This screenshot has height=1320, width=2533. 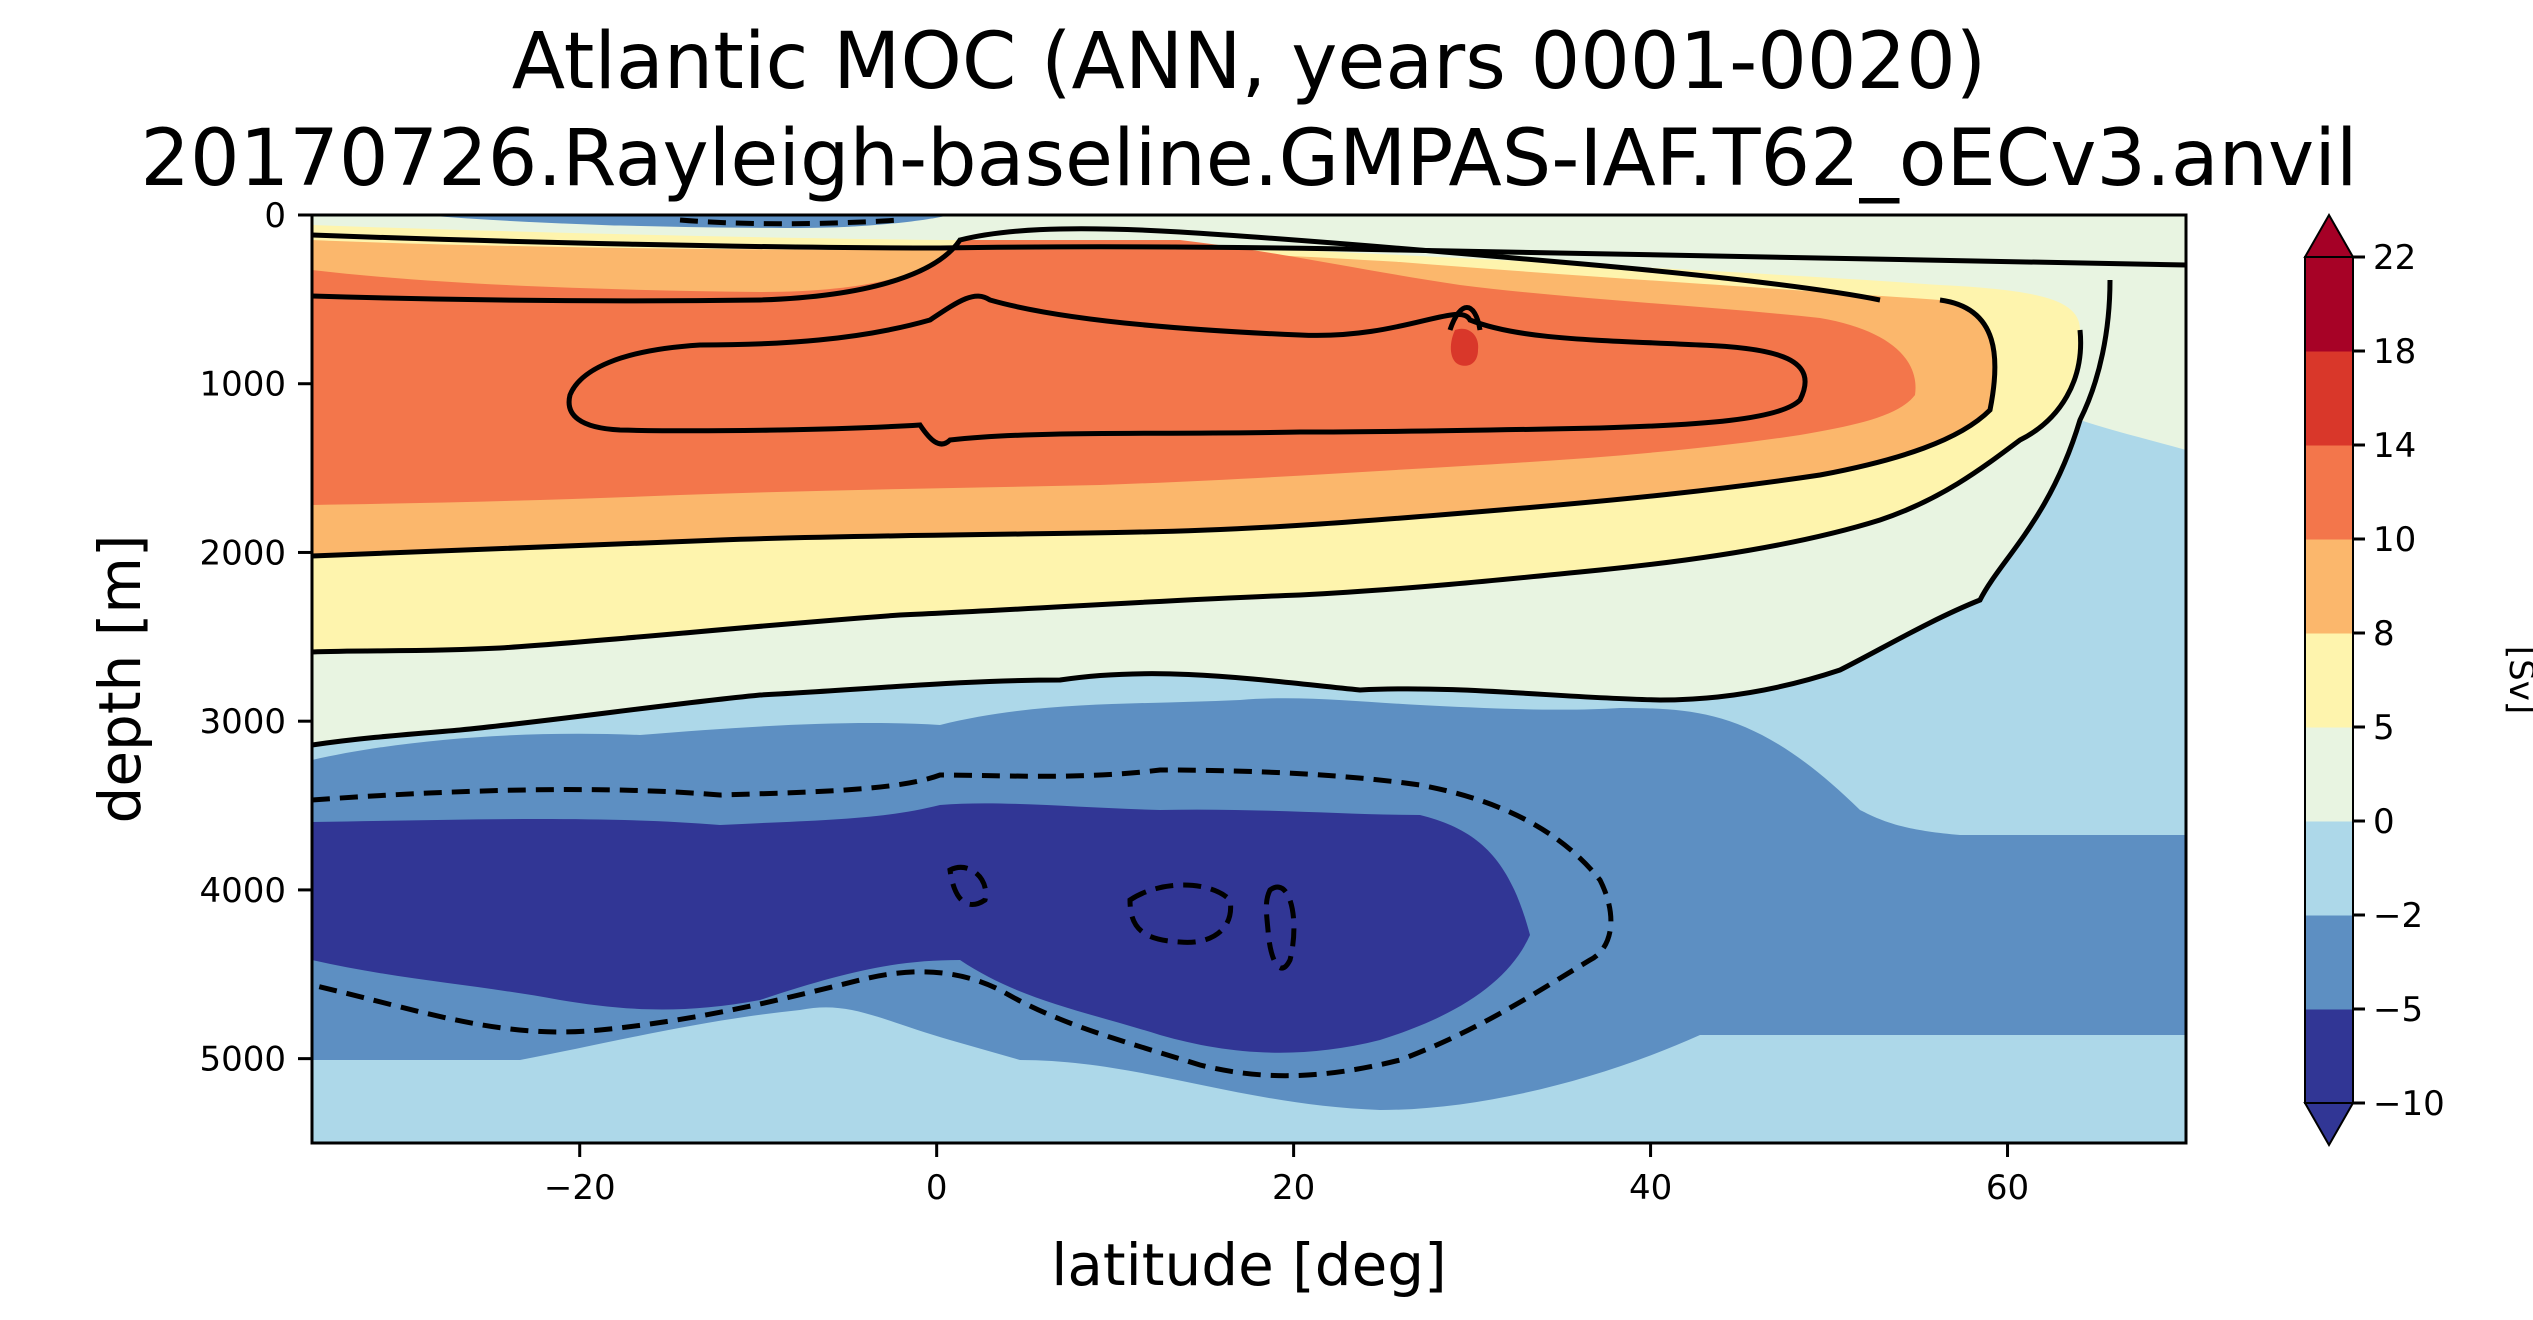 What do you see at coordinates (1293, 1188) in the screenshot?
I see `x-tick-label: 20` at bounding box center [1293, 1188].